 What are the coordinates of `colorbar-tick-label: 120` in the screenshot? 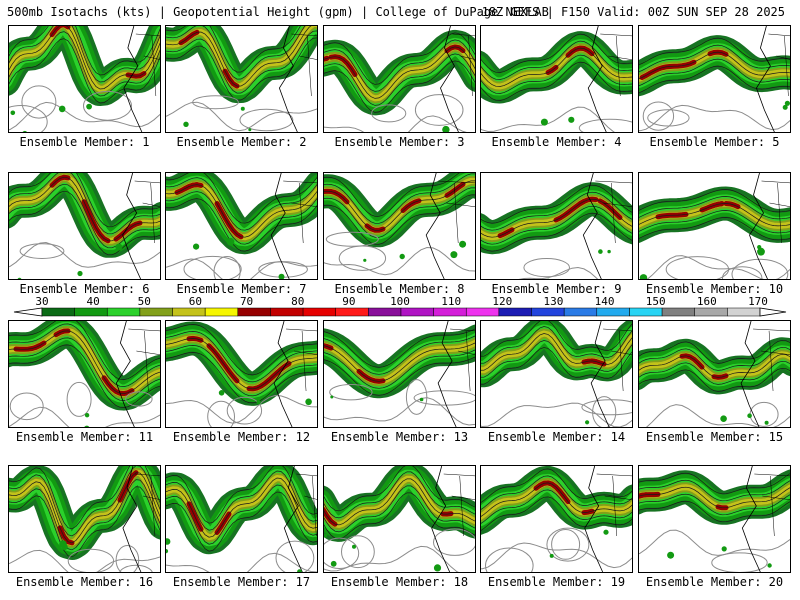 It's located at (502, 301).